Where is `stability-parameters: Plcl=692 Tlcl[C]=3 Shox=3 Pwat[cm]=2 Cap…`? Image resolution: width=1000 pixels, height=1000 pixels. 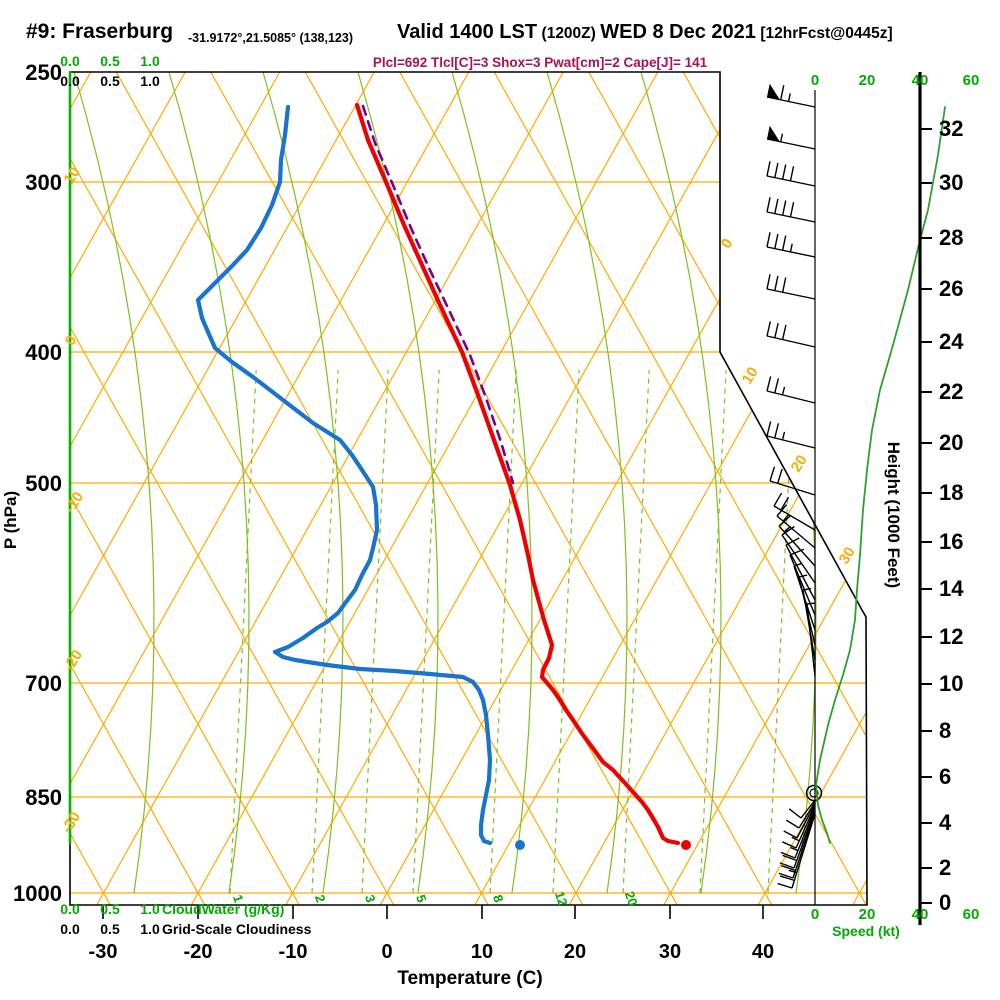 stability-parameters: Plcl=692 Tlcl[C]=3 Shox=3 Pwat[cm]=2 Cap… is located at coordinates (540, 62).